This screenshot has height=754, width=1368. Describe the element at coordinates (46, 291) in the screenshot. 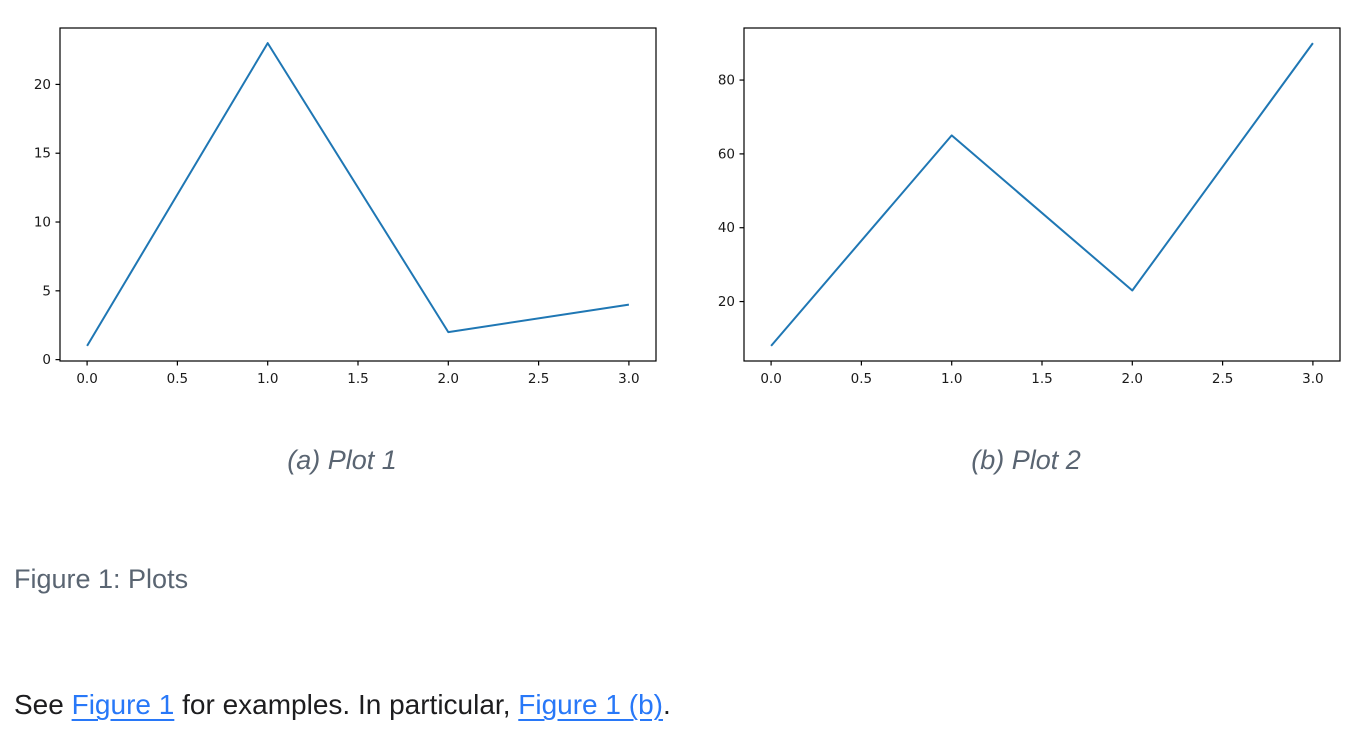

I see `y-tick-label: 5` at that location.